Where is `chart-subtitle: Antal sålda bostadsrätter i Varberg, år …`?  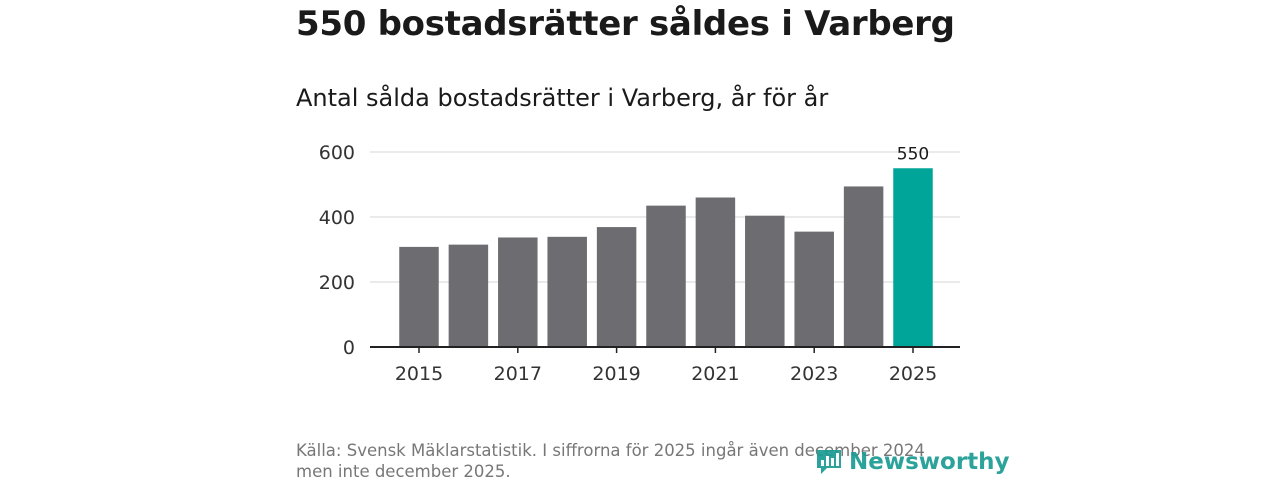
chart-subtitle: Antal sålda bostadsrätter i Varberg, år … is located at coordinates (562, 98).